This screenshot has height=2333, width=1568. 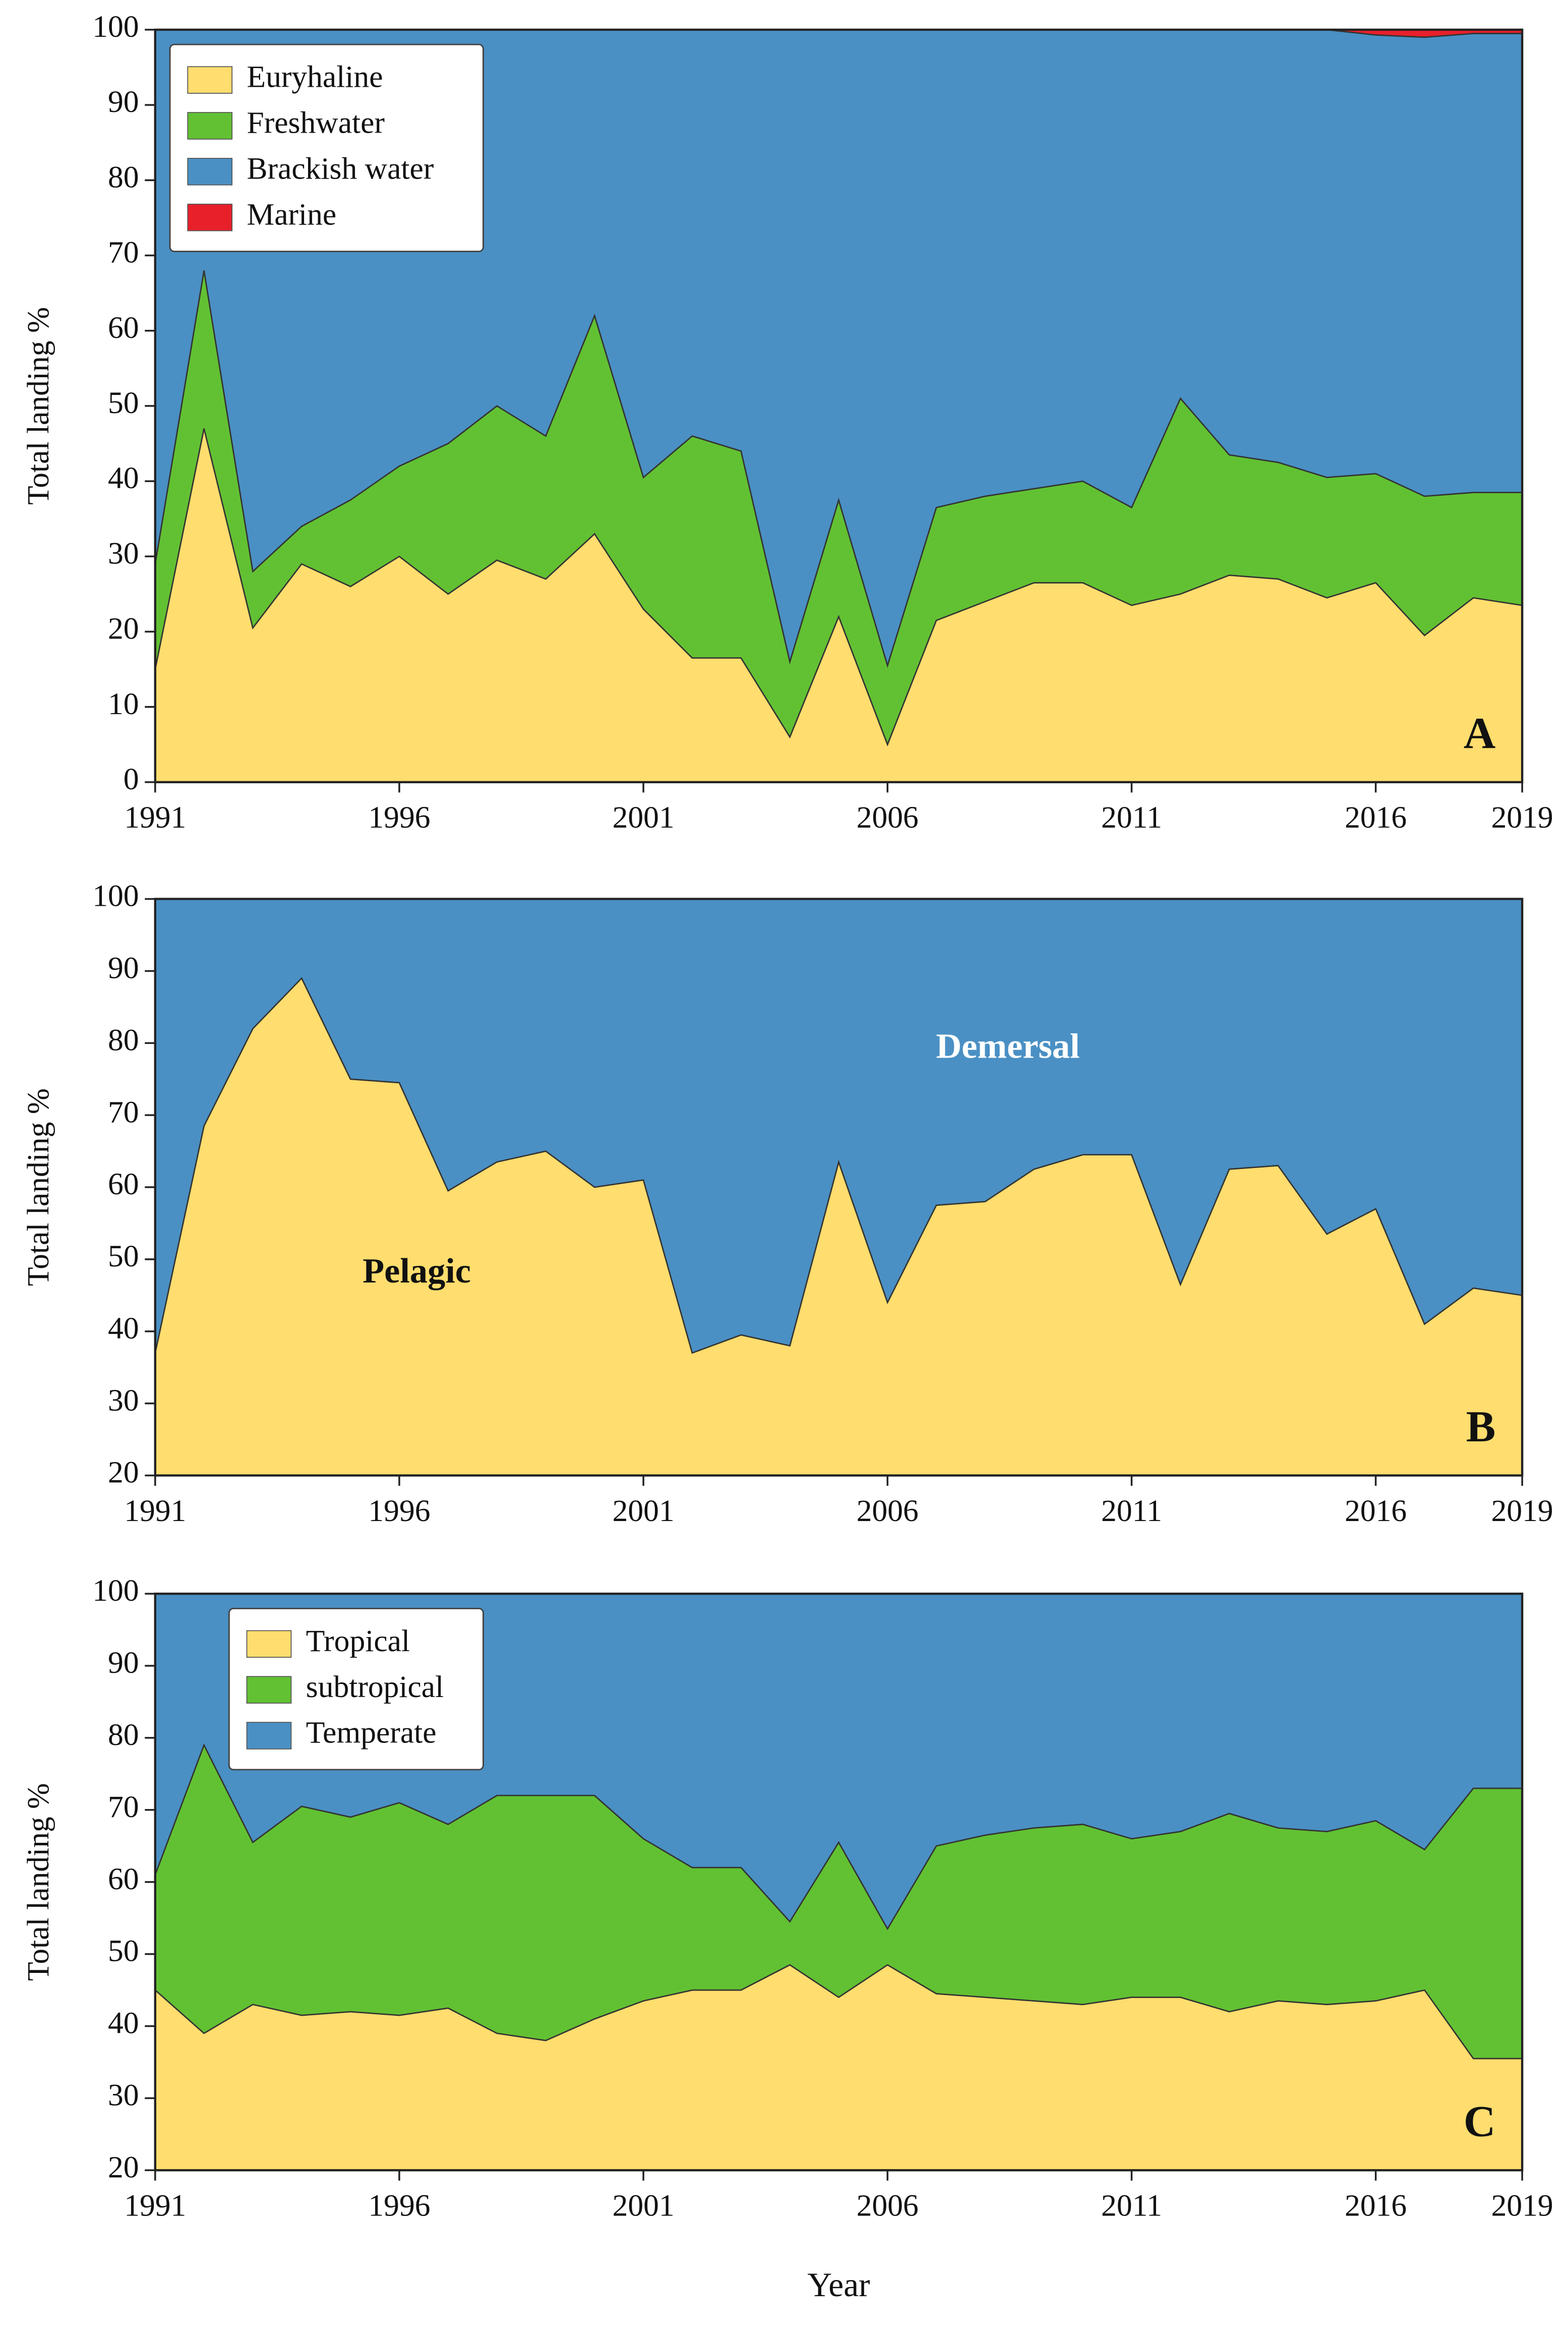 I want to click on legend-label: Freshwater, so click(x=316, y=123).